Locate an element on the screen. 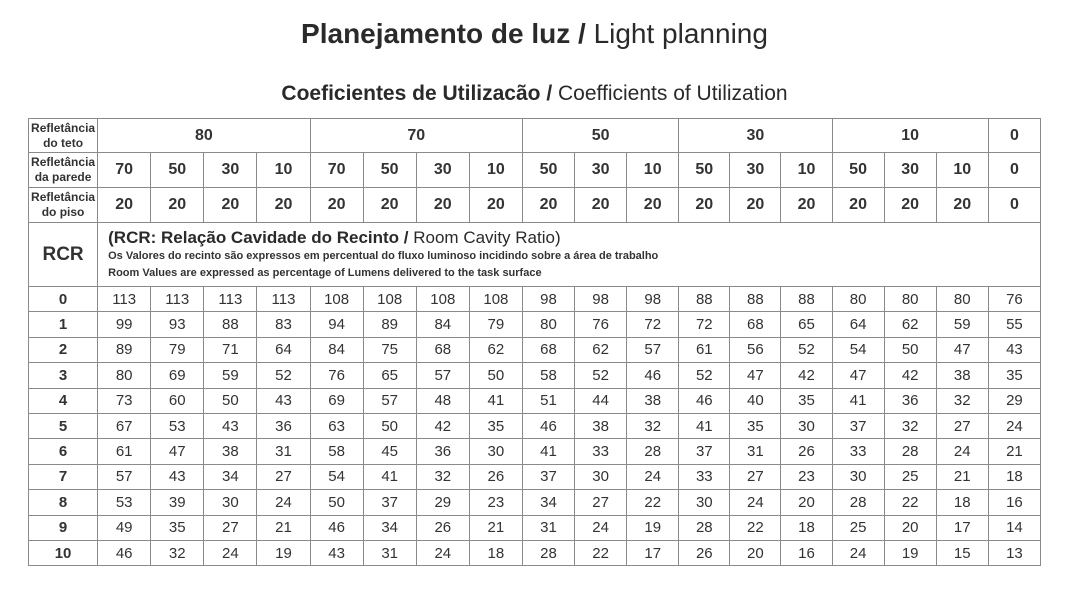 The width and height of the screenshot is (1069, 596). table-row: 4 73 60 50 43 69 57 48 41 51 44 38 46 40 35 41 36 32 29 is located at coordinates (534, 400).